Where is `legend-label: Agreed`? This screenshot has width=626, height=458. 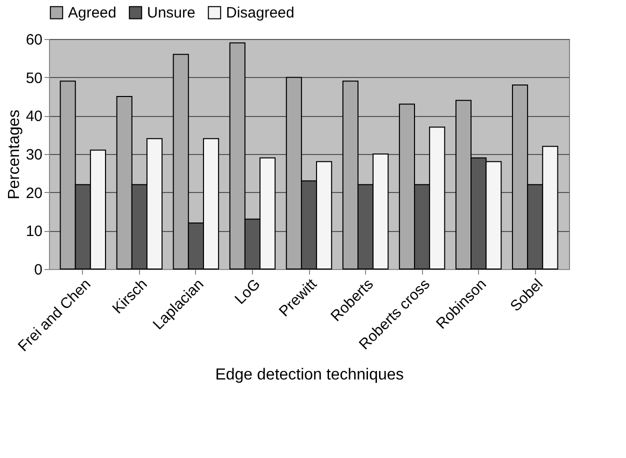
legend-label: Agreed is located at coordinates (92, 13).